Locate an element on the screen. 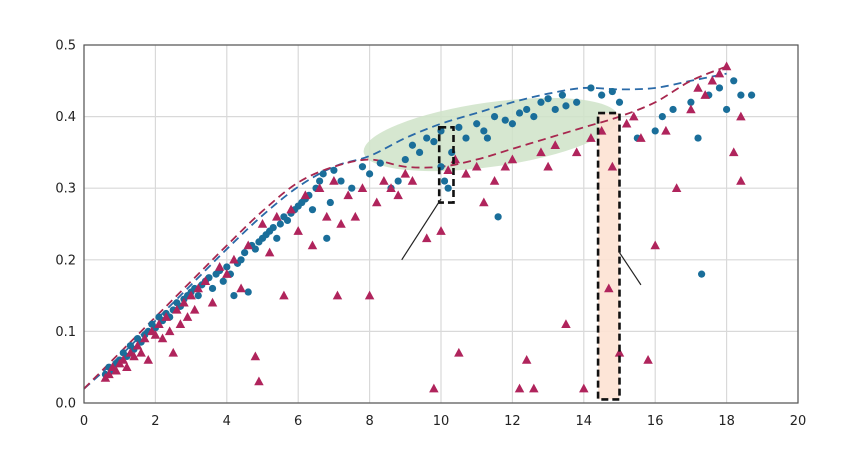  leader-lines is located at coordinates (521, 242).